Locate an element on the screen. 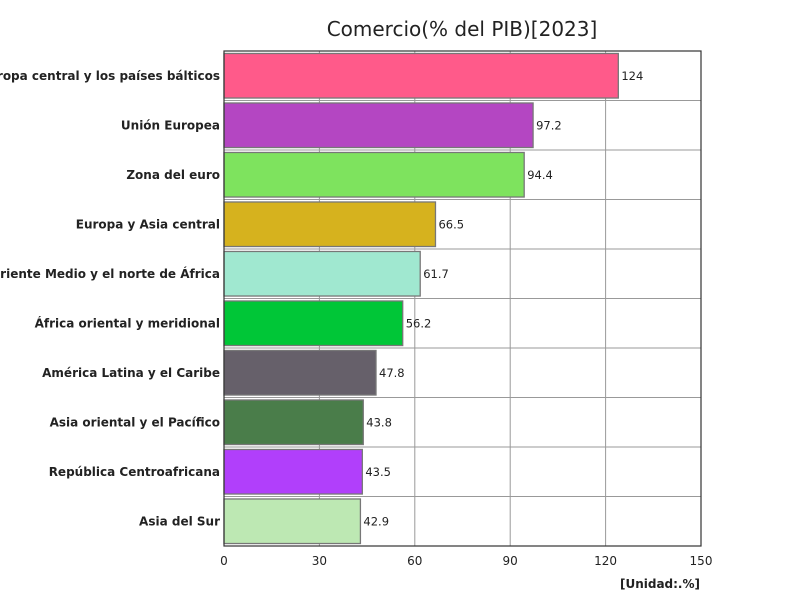 The width and height of the screenshot is (800, 600). value-label: 94.4 is located at coordinates (540, 175).